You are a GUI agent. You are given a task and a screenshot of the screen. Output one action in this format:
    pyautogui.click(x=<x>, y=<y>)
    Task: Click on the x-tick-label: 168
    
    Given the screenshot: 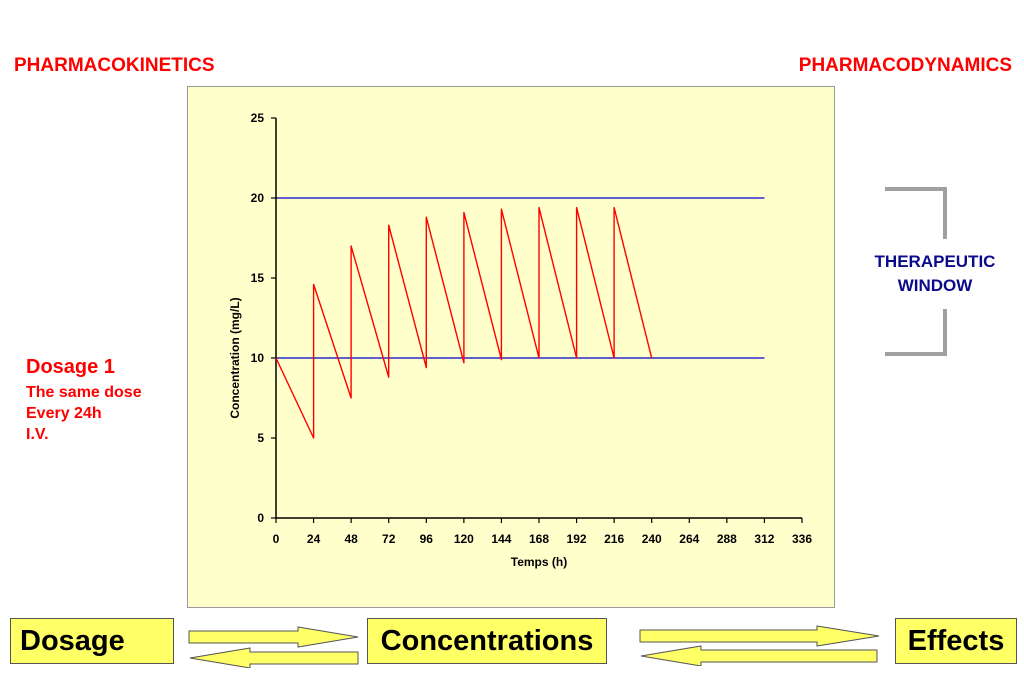 What is the action you would take?
    pyautogui.click(x=539, y=539)
    